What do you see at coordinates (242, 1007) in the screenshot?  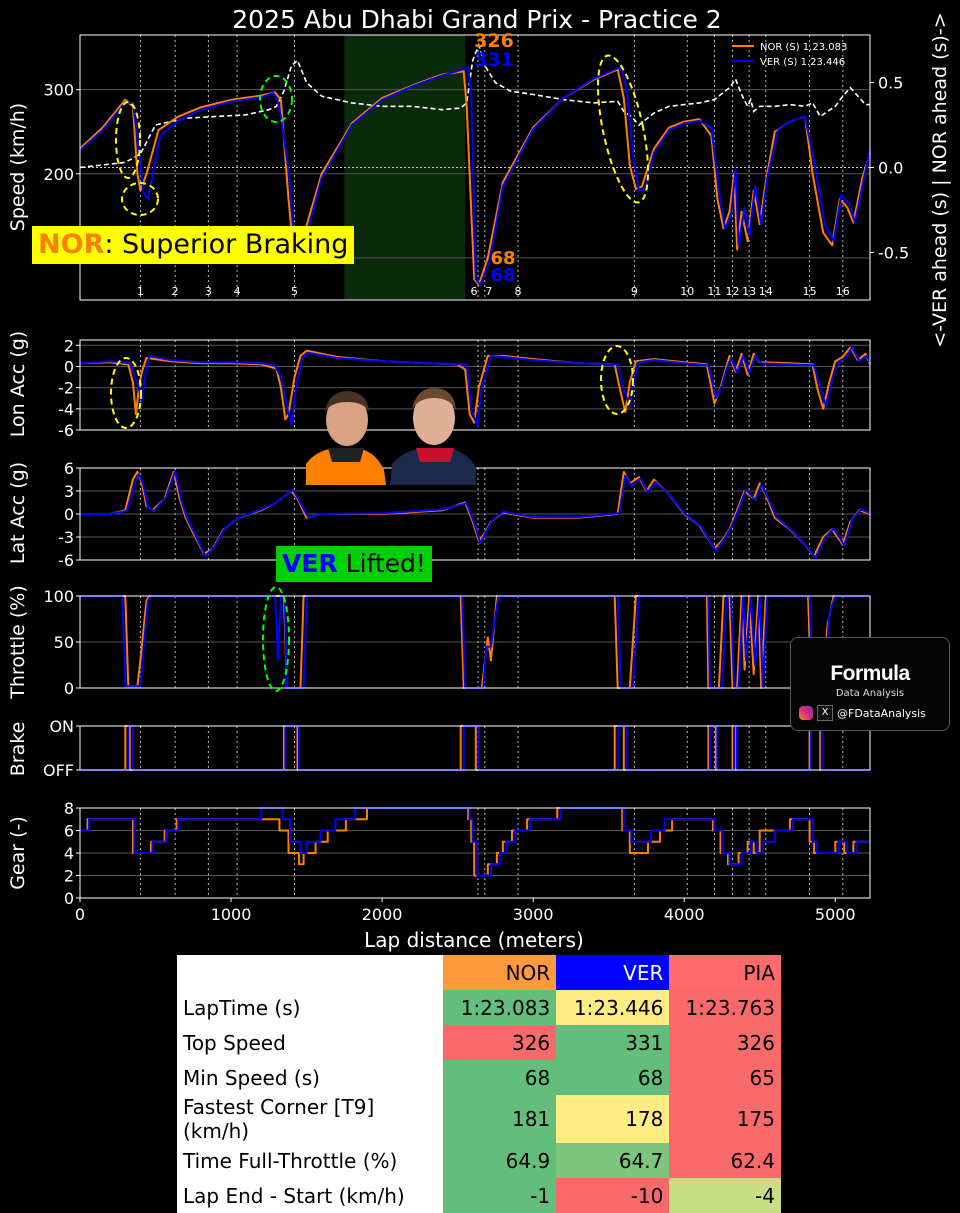 I see `metric-label: LapTime (s)` at bounding box center [242, 1007].